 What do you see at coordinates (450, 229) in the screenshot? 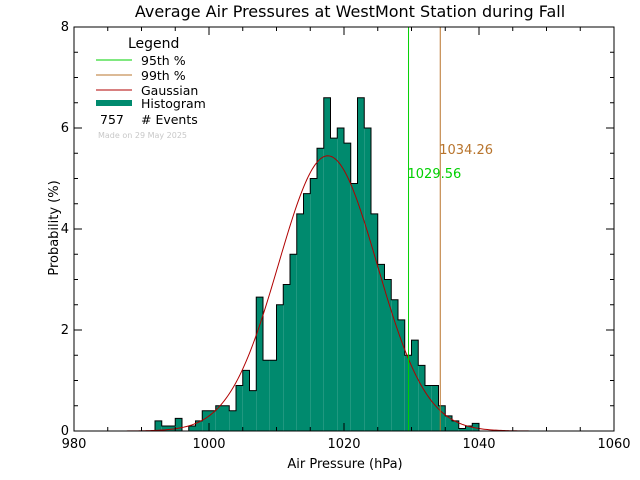
I see `percentile-lines: 1029.56 1034.26` at bounding box center [450, 229].